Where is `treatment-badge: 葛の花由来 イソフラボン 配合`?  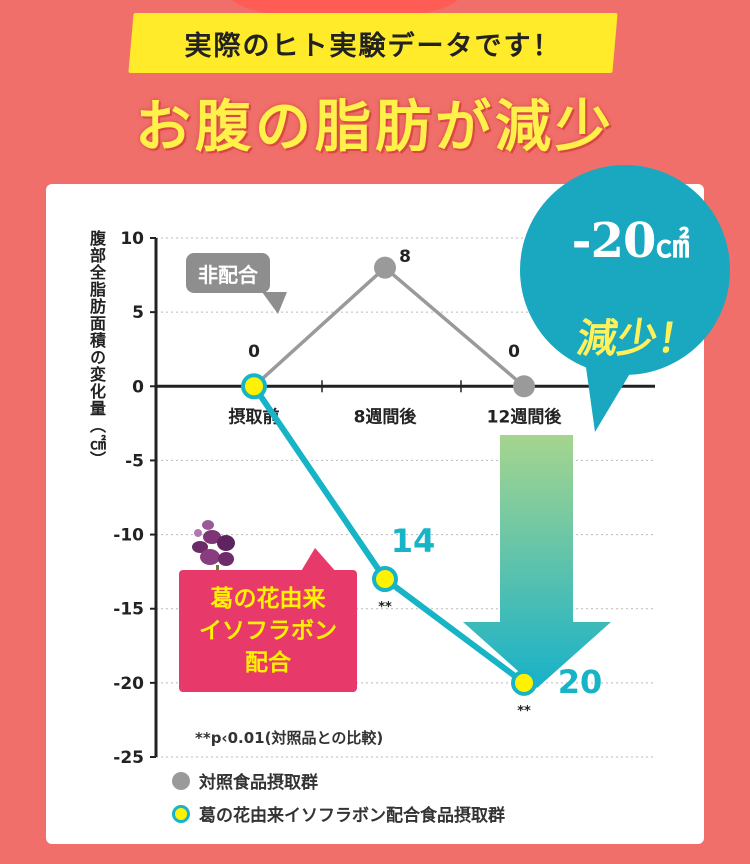
treatment-badge: 葛の花由来 イソフラボン 配合 is located at coordinates (268, 631).